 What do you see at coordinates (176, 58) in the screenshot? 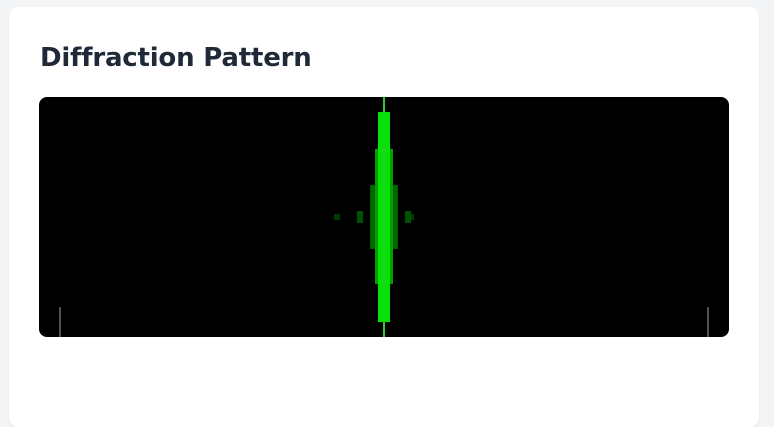
I see `card-title: Diffraction Pattern` at bounding box center [176, 58].